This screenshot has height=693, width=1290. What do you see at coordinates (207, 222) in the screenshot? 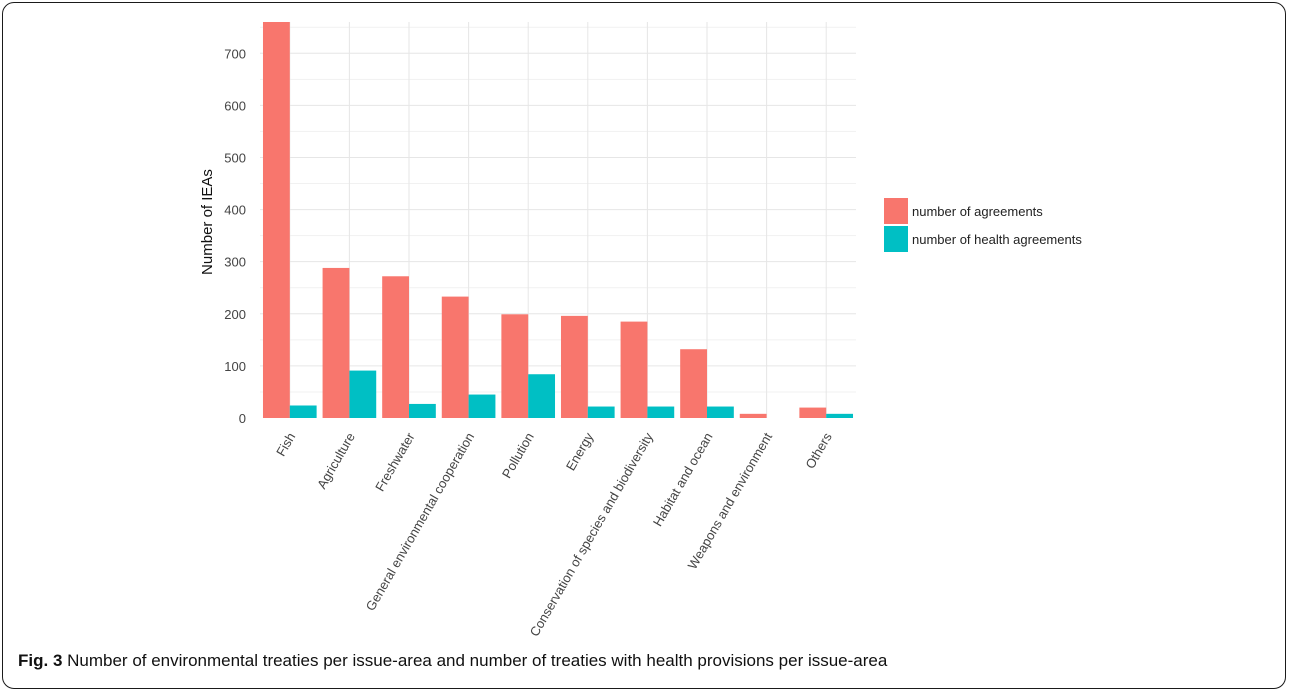
I see `y-axis-label: Number of IEAs` at bounding box center [207, 222].